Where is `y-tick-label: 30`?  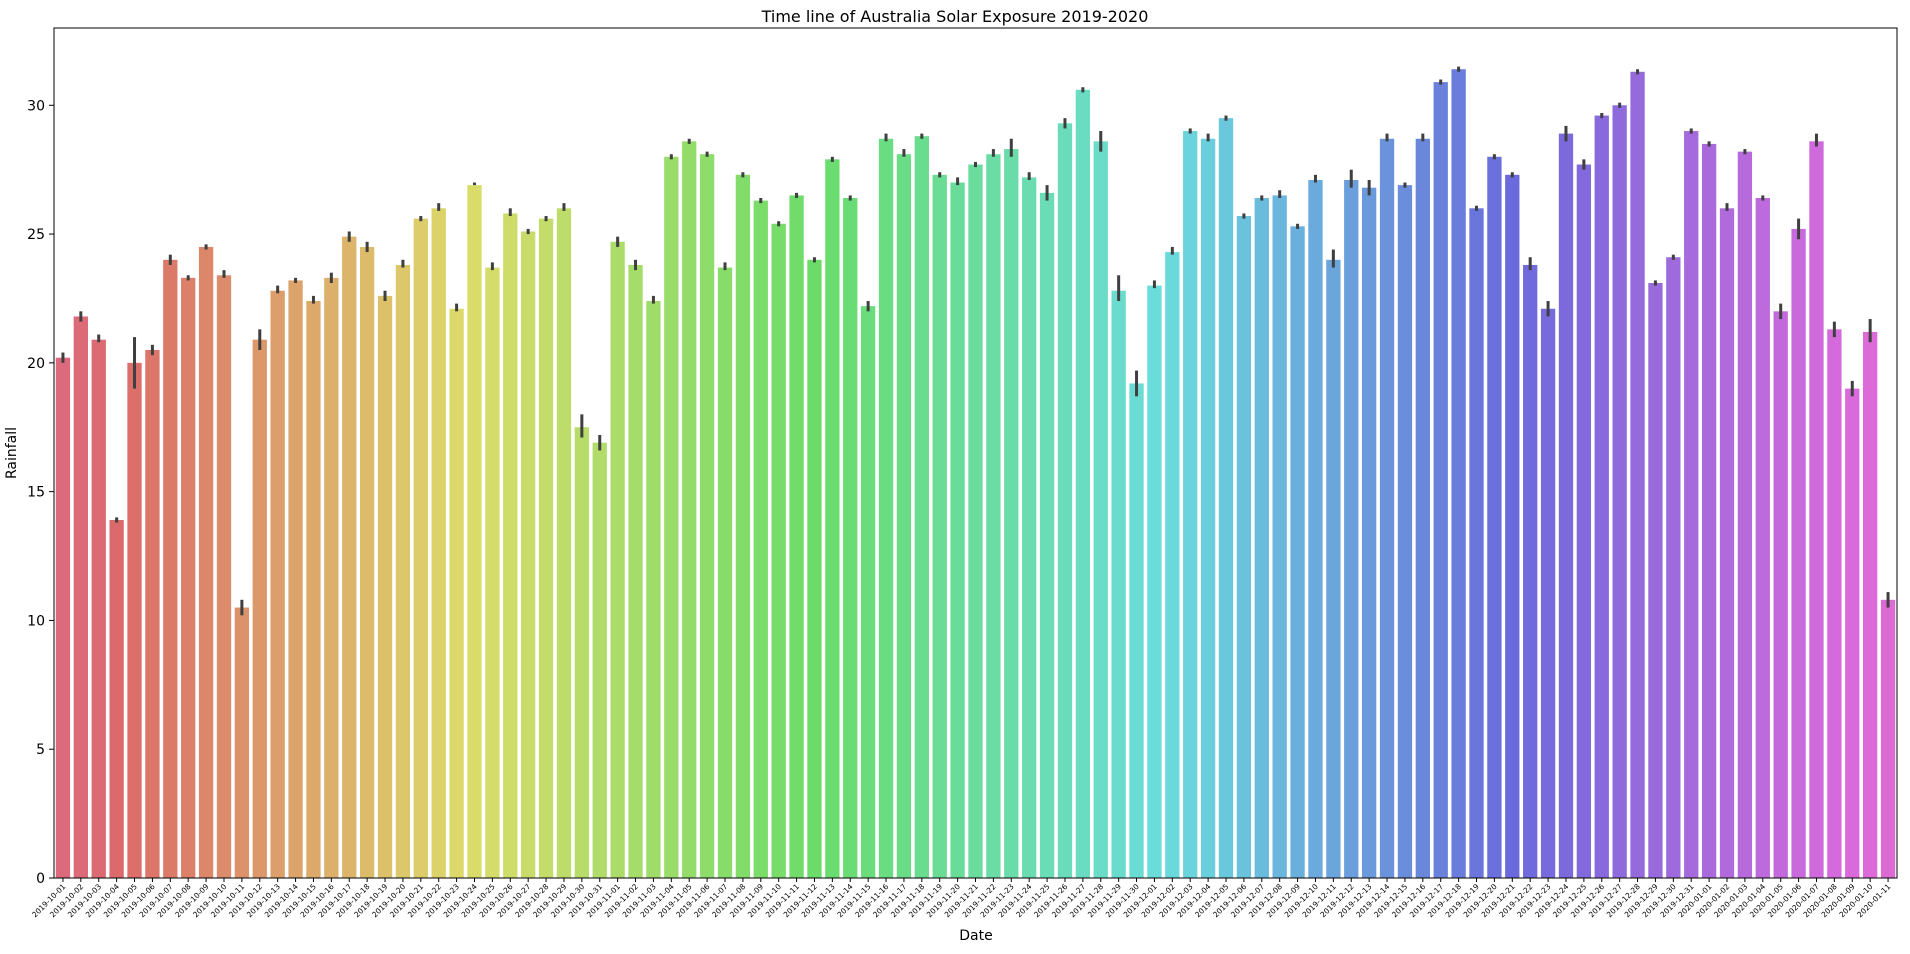
y-tick-label: 30 is located at coordinates (36, 106).